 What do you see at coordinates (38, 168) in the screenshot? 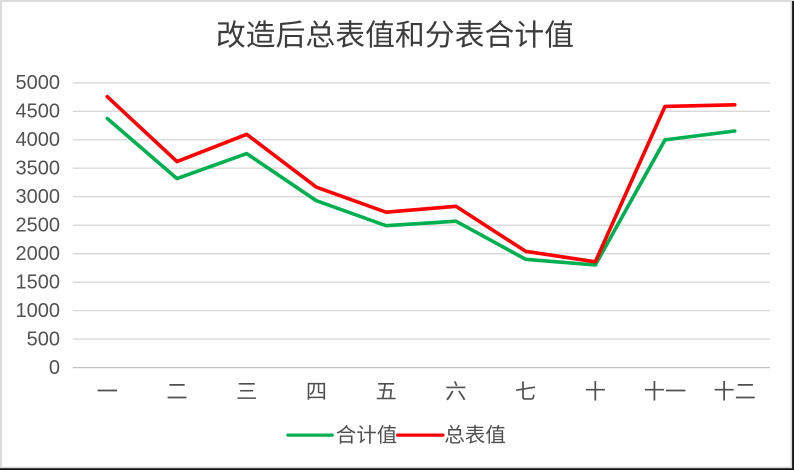
I see `svg-text: 3500` at bounding box center [38, 168].